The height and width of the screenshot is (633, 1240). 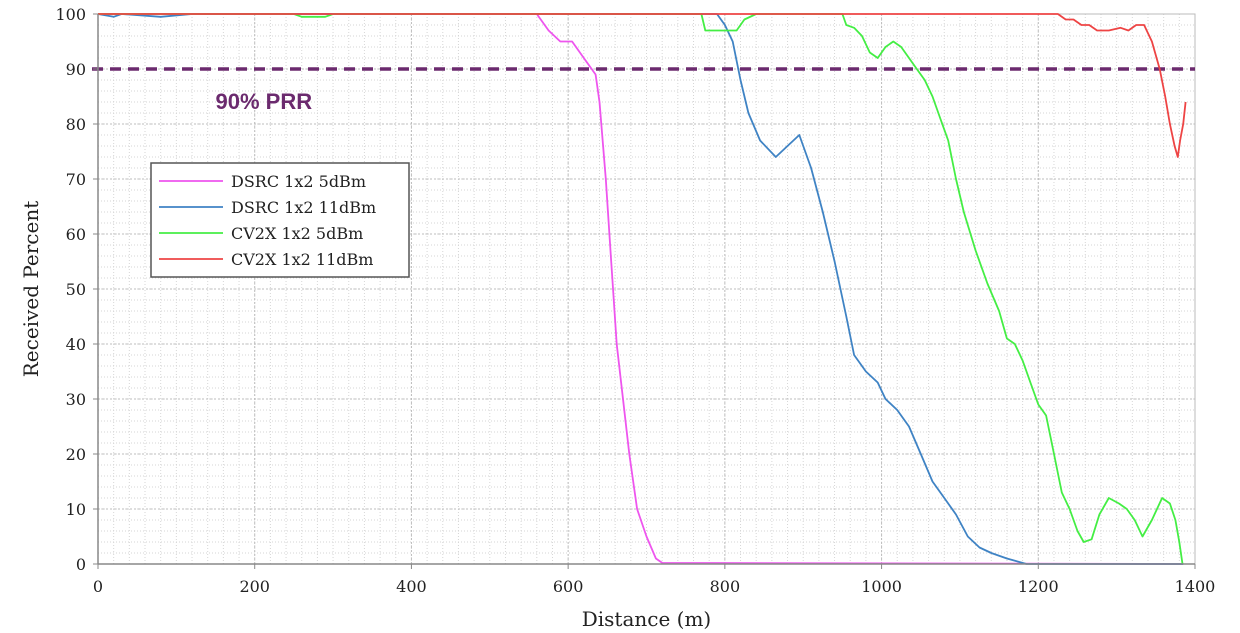 What do you see at coordinates (302, 259) in the screenshot?
I see `legend-label-4: CV2X 1x2 11dBm` at bounding box center [302, 259].